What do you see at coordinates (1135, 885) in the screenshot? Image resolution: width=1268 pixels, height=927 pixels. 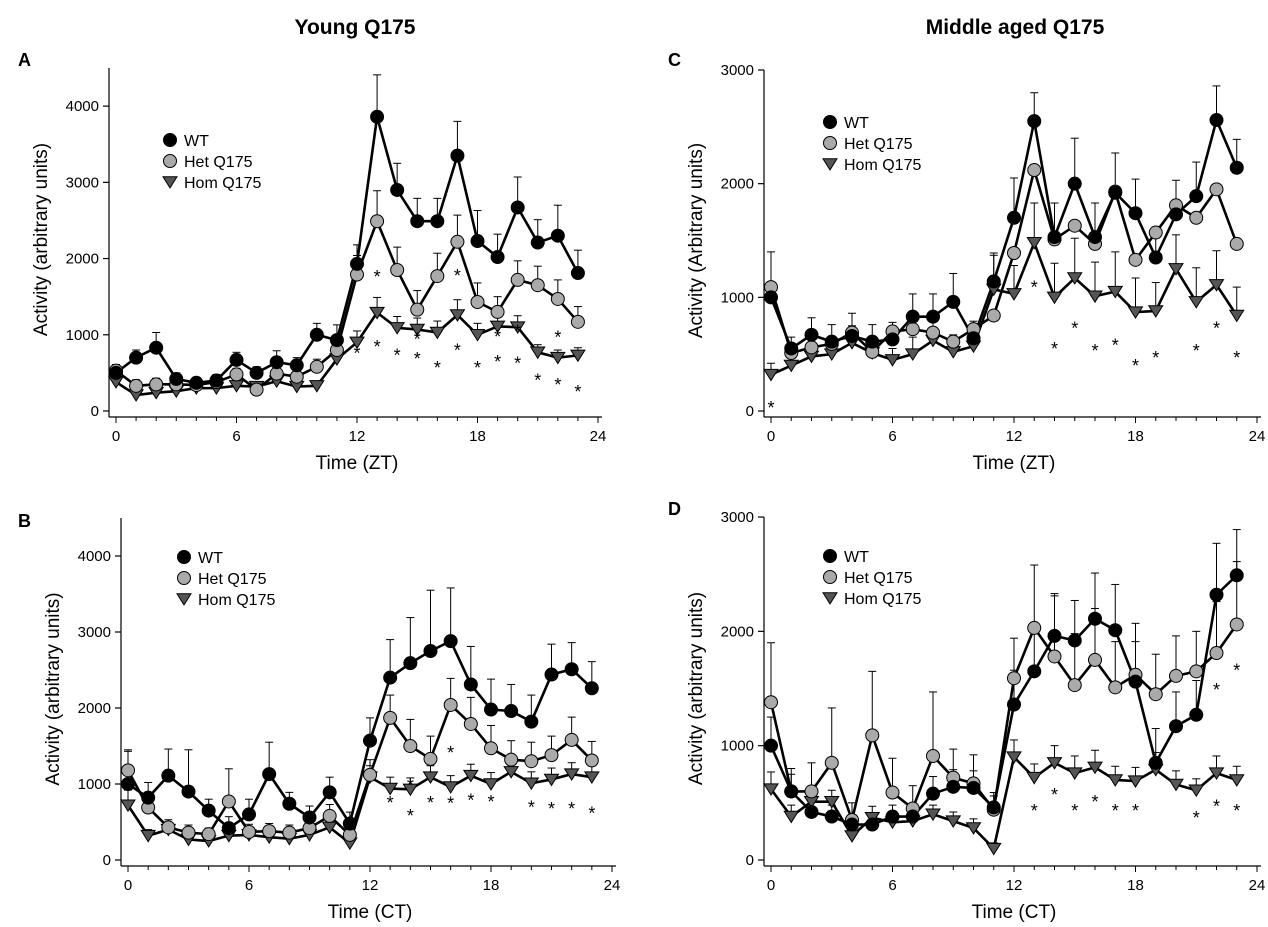 I see `x-tick-label: 18` at bounding box center [1135, 885].